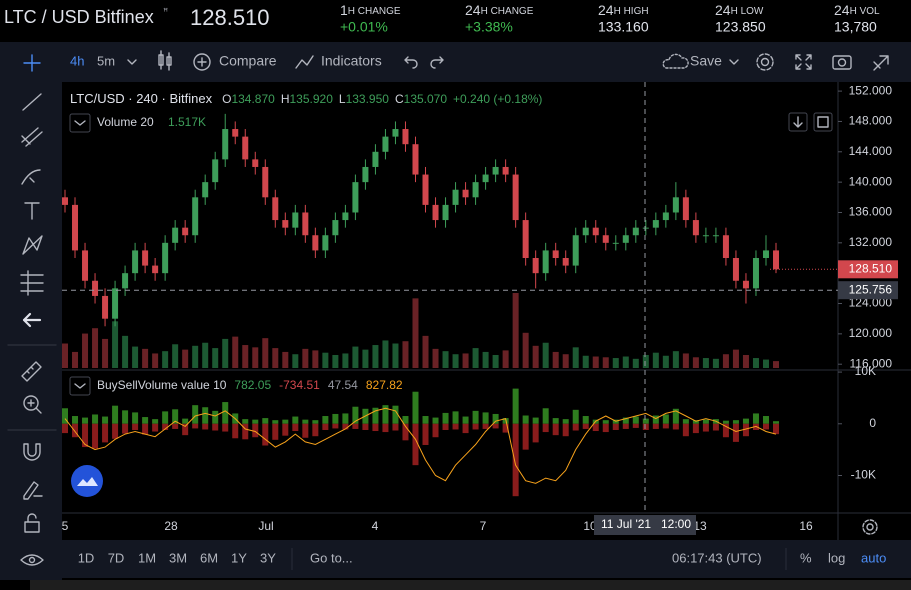 The width and height of the screenshot is (911, 590). Describe the element at coordinates (765, 62) in the screenshot. I see `settings-icon` at that location.